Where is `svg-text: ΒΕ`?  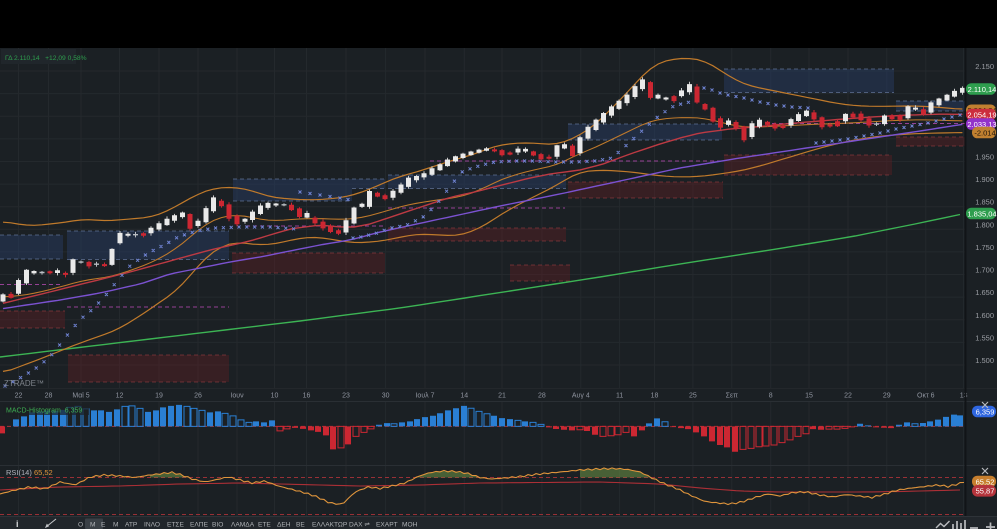 svg-text: ΒΕ is located at coordinates (300, 525).